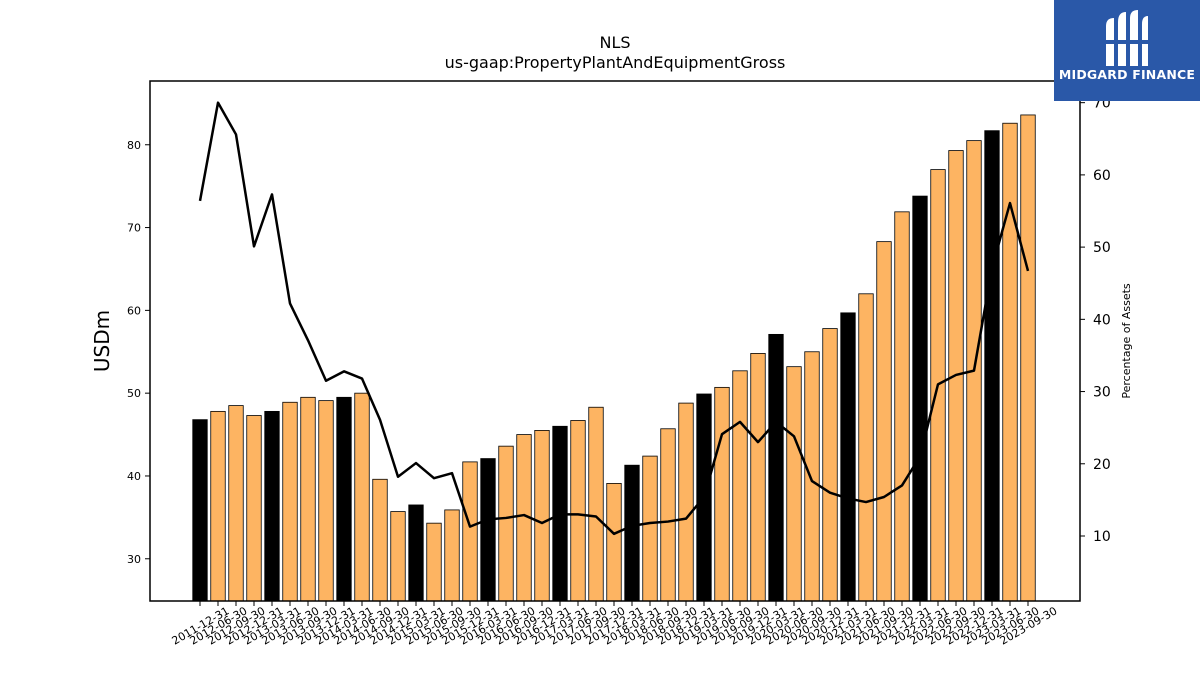  I want to click on y-tick-label: 80, so click(134, 145).